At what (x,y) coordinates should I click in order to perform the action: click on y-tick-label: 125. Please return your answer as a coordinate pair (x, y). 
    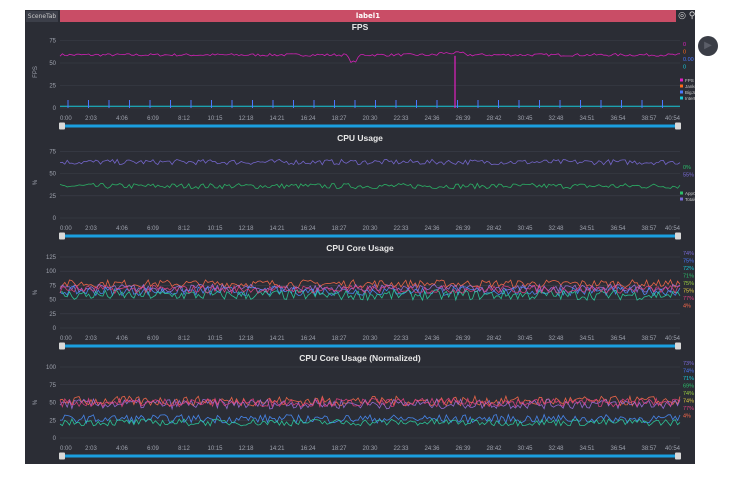
    Looking at the image, I should click on (51, 258).